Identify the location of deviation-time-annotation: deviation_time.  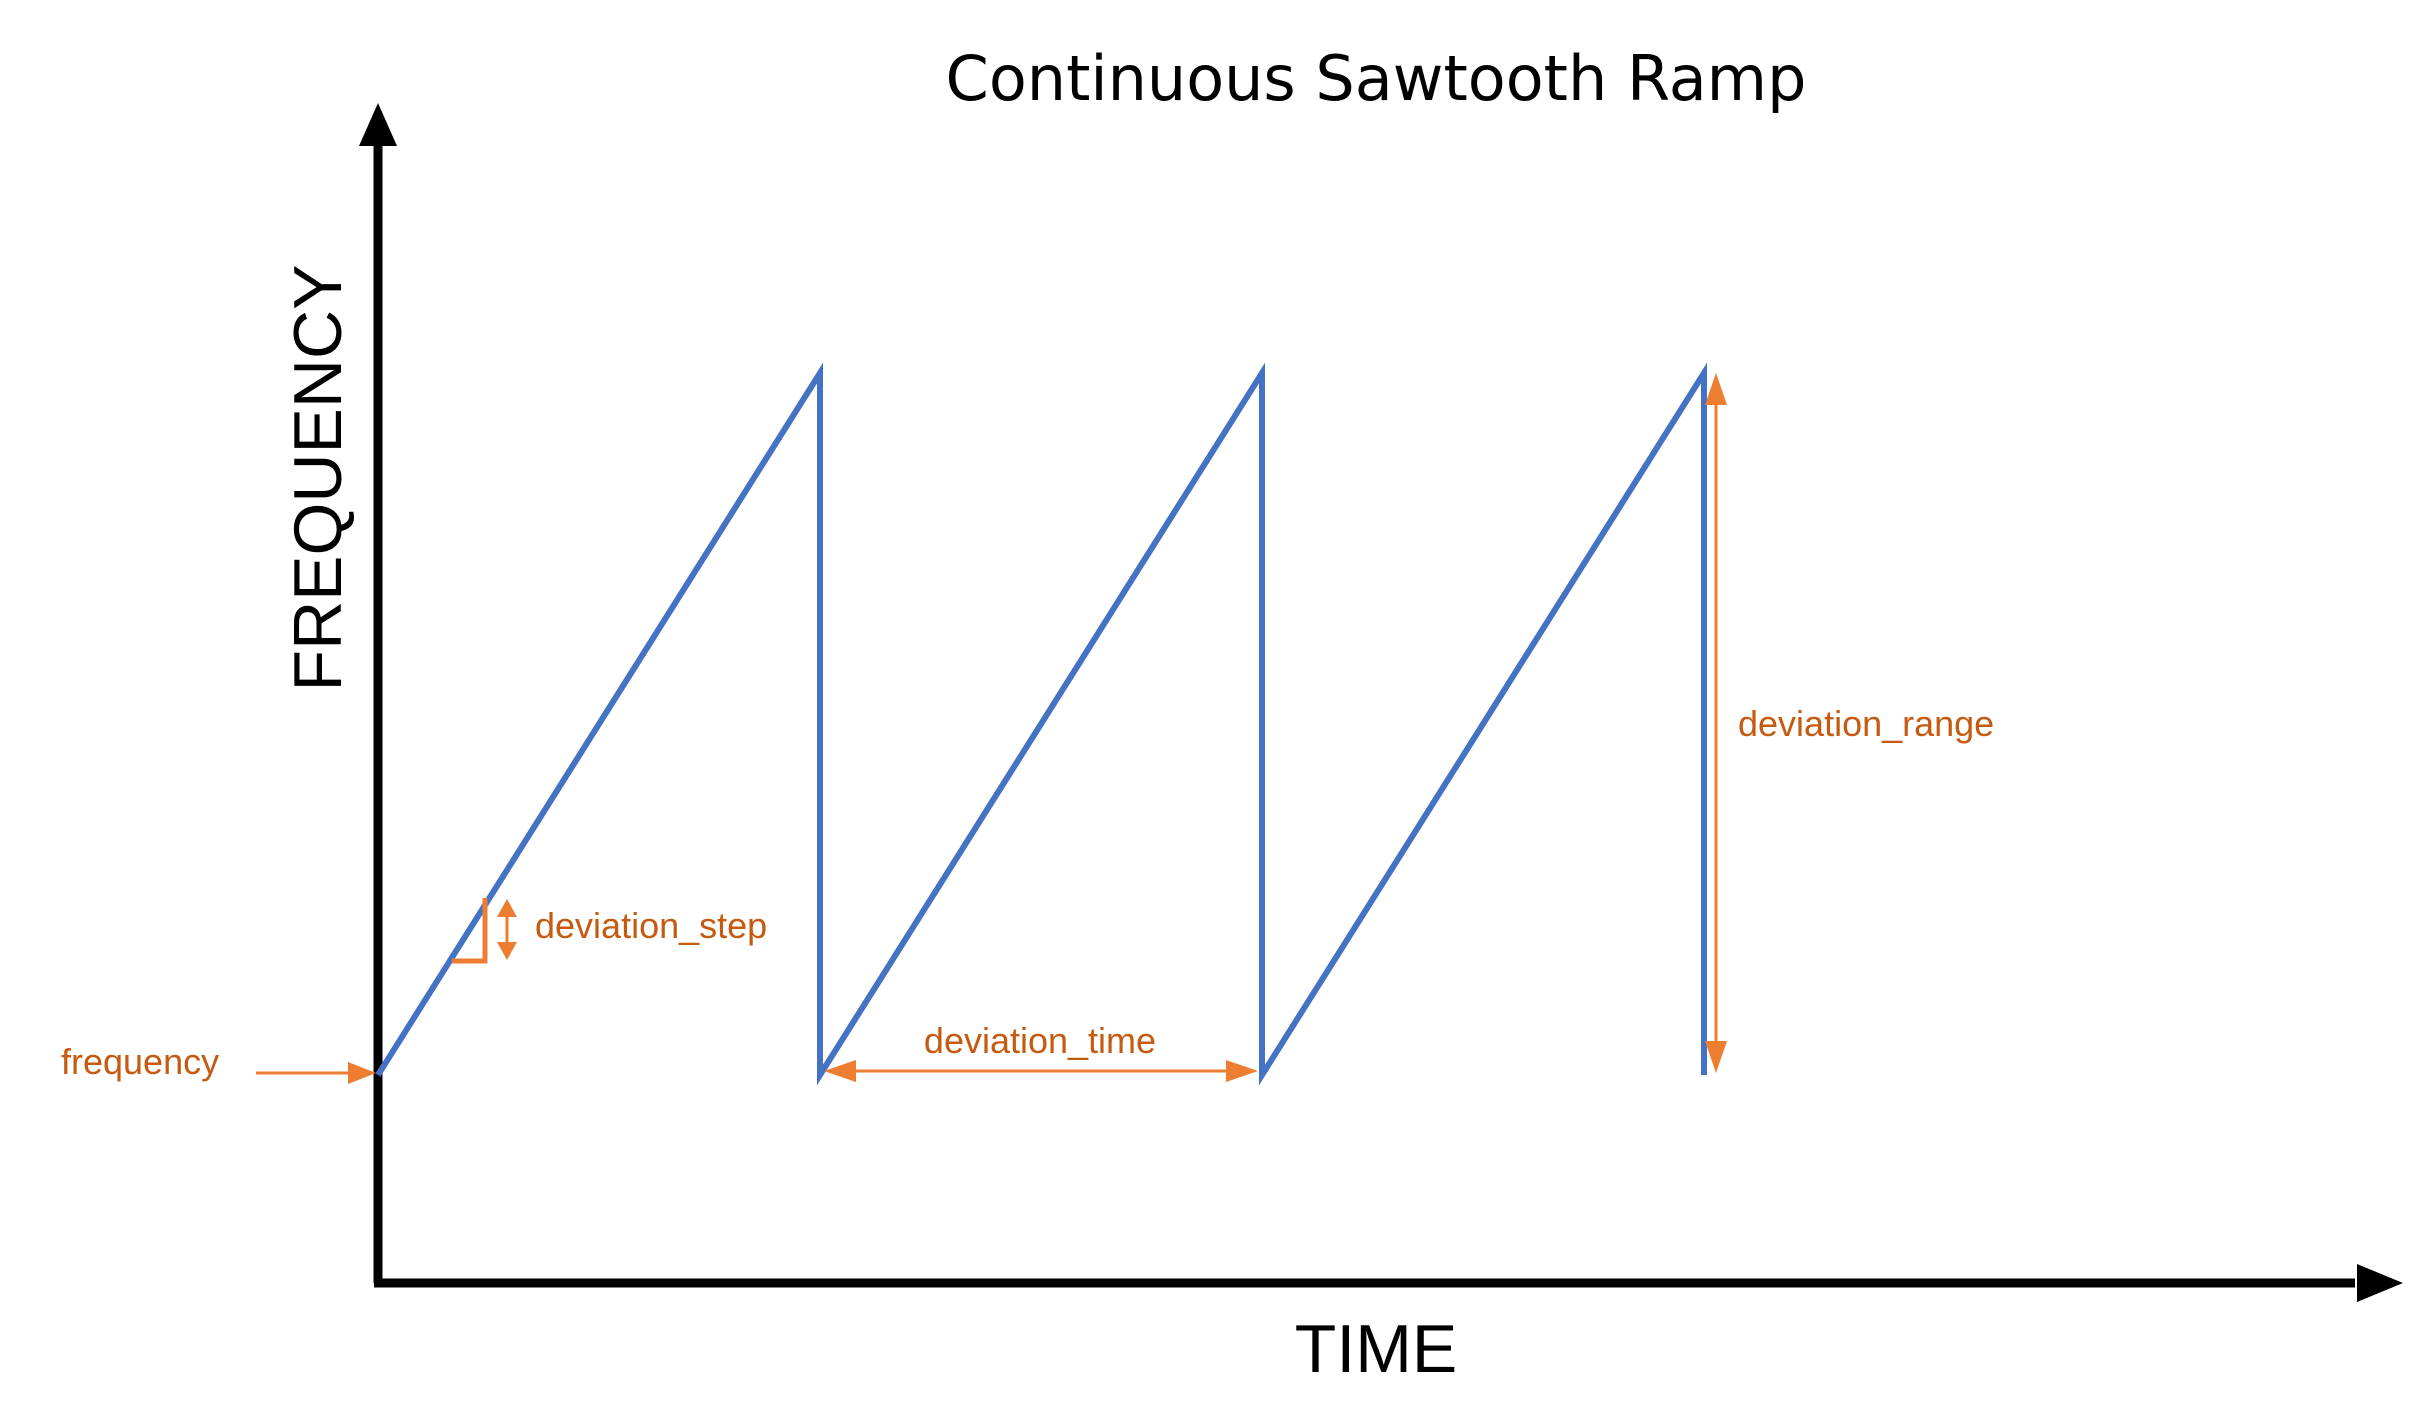
(1041, 1051).